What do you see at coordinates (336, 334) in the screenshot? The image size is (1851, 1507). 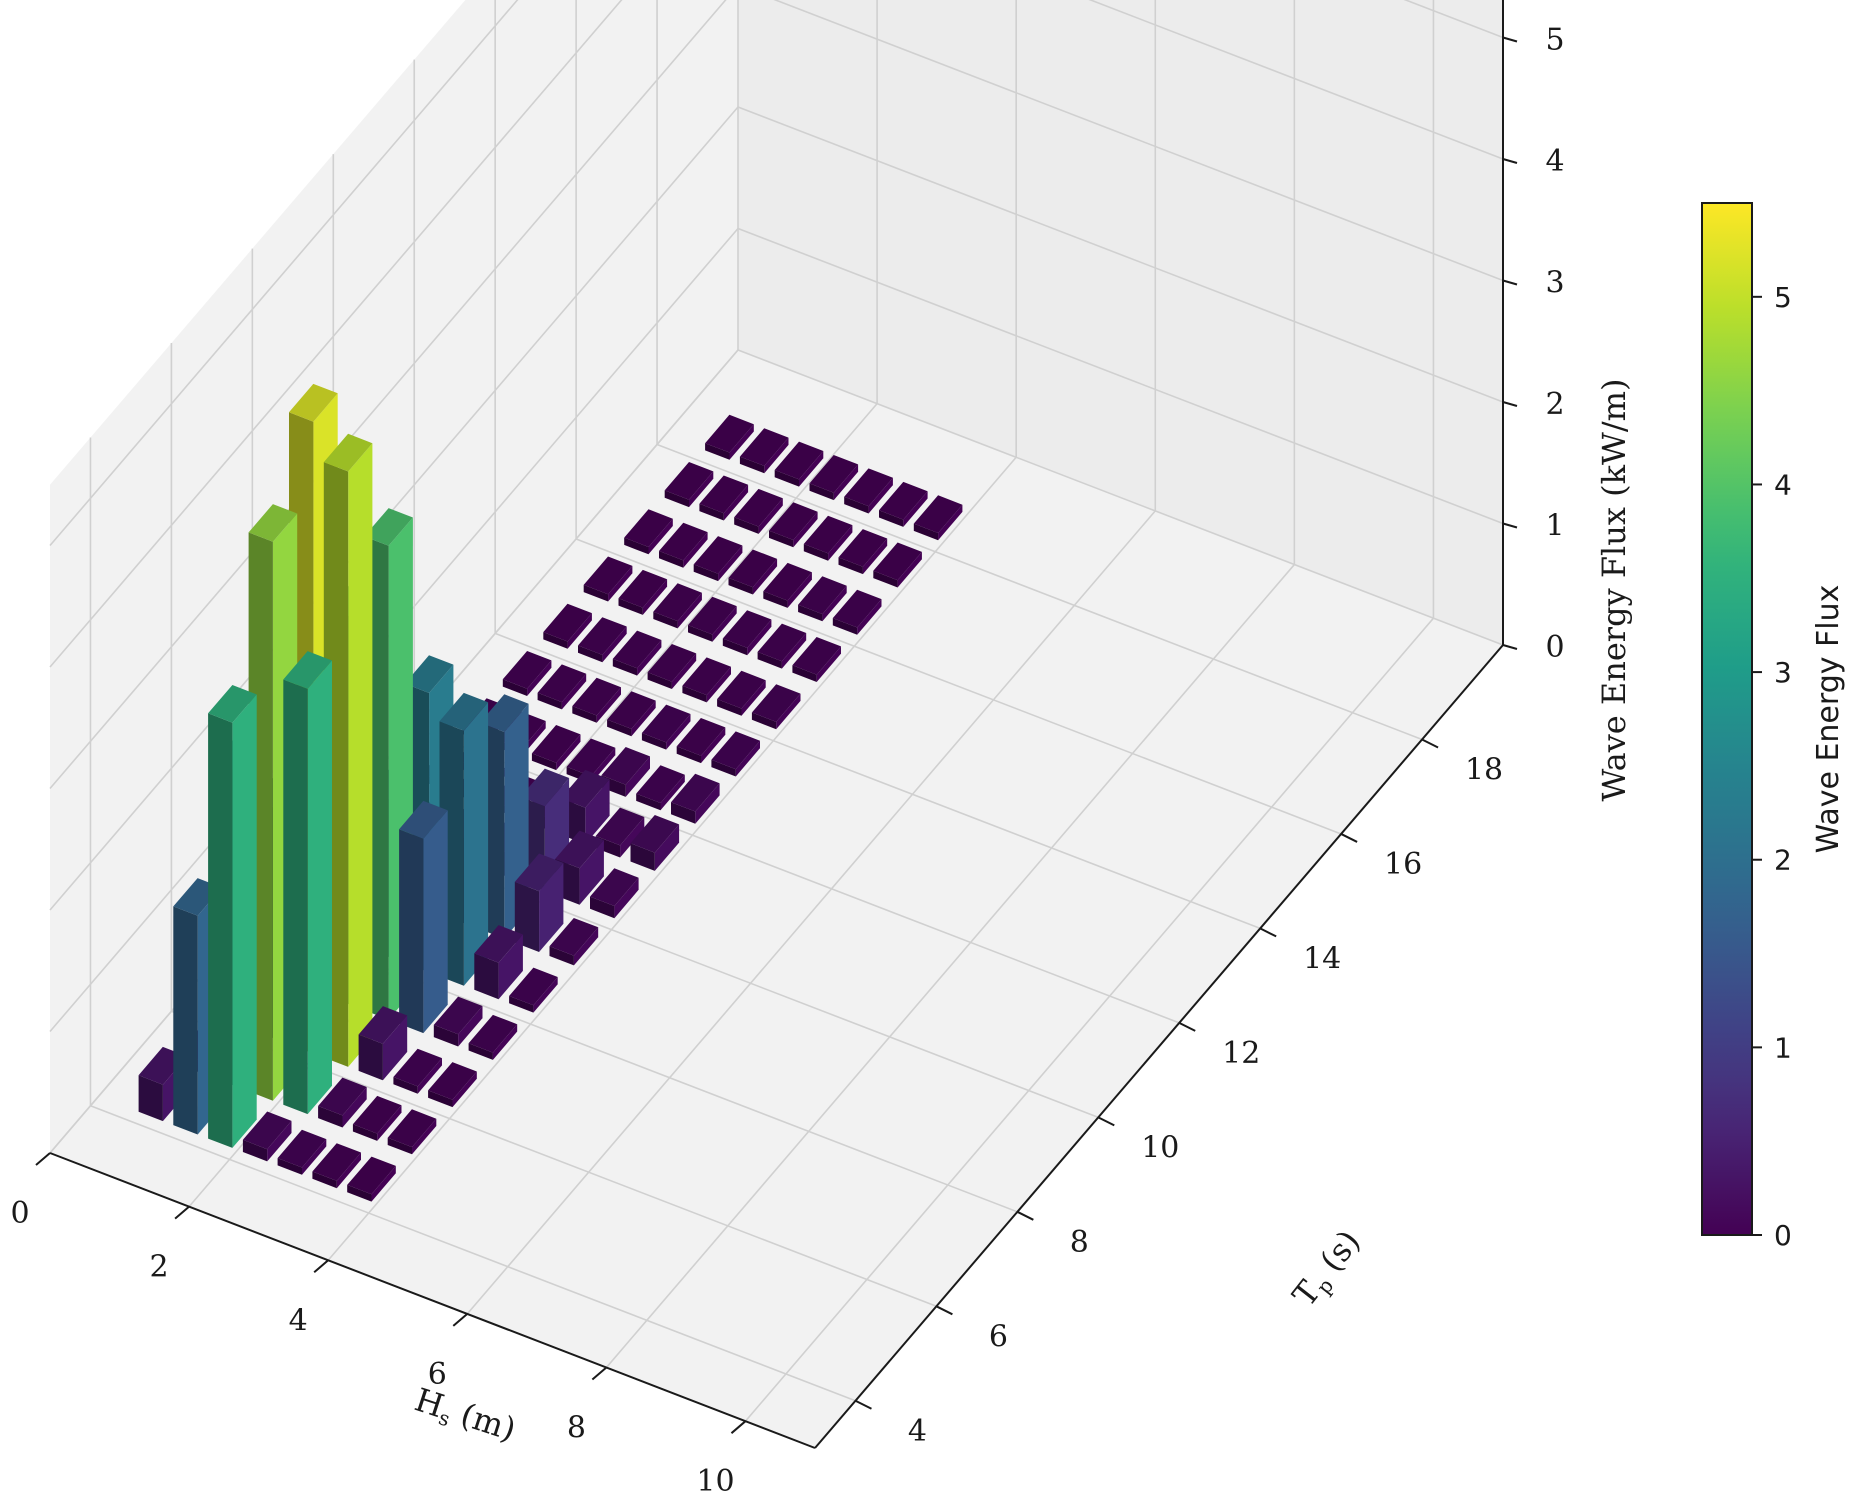 I see `grid-left-z` at bounding box center [336, 334].